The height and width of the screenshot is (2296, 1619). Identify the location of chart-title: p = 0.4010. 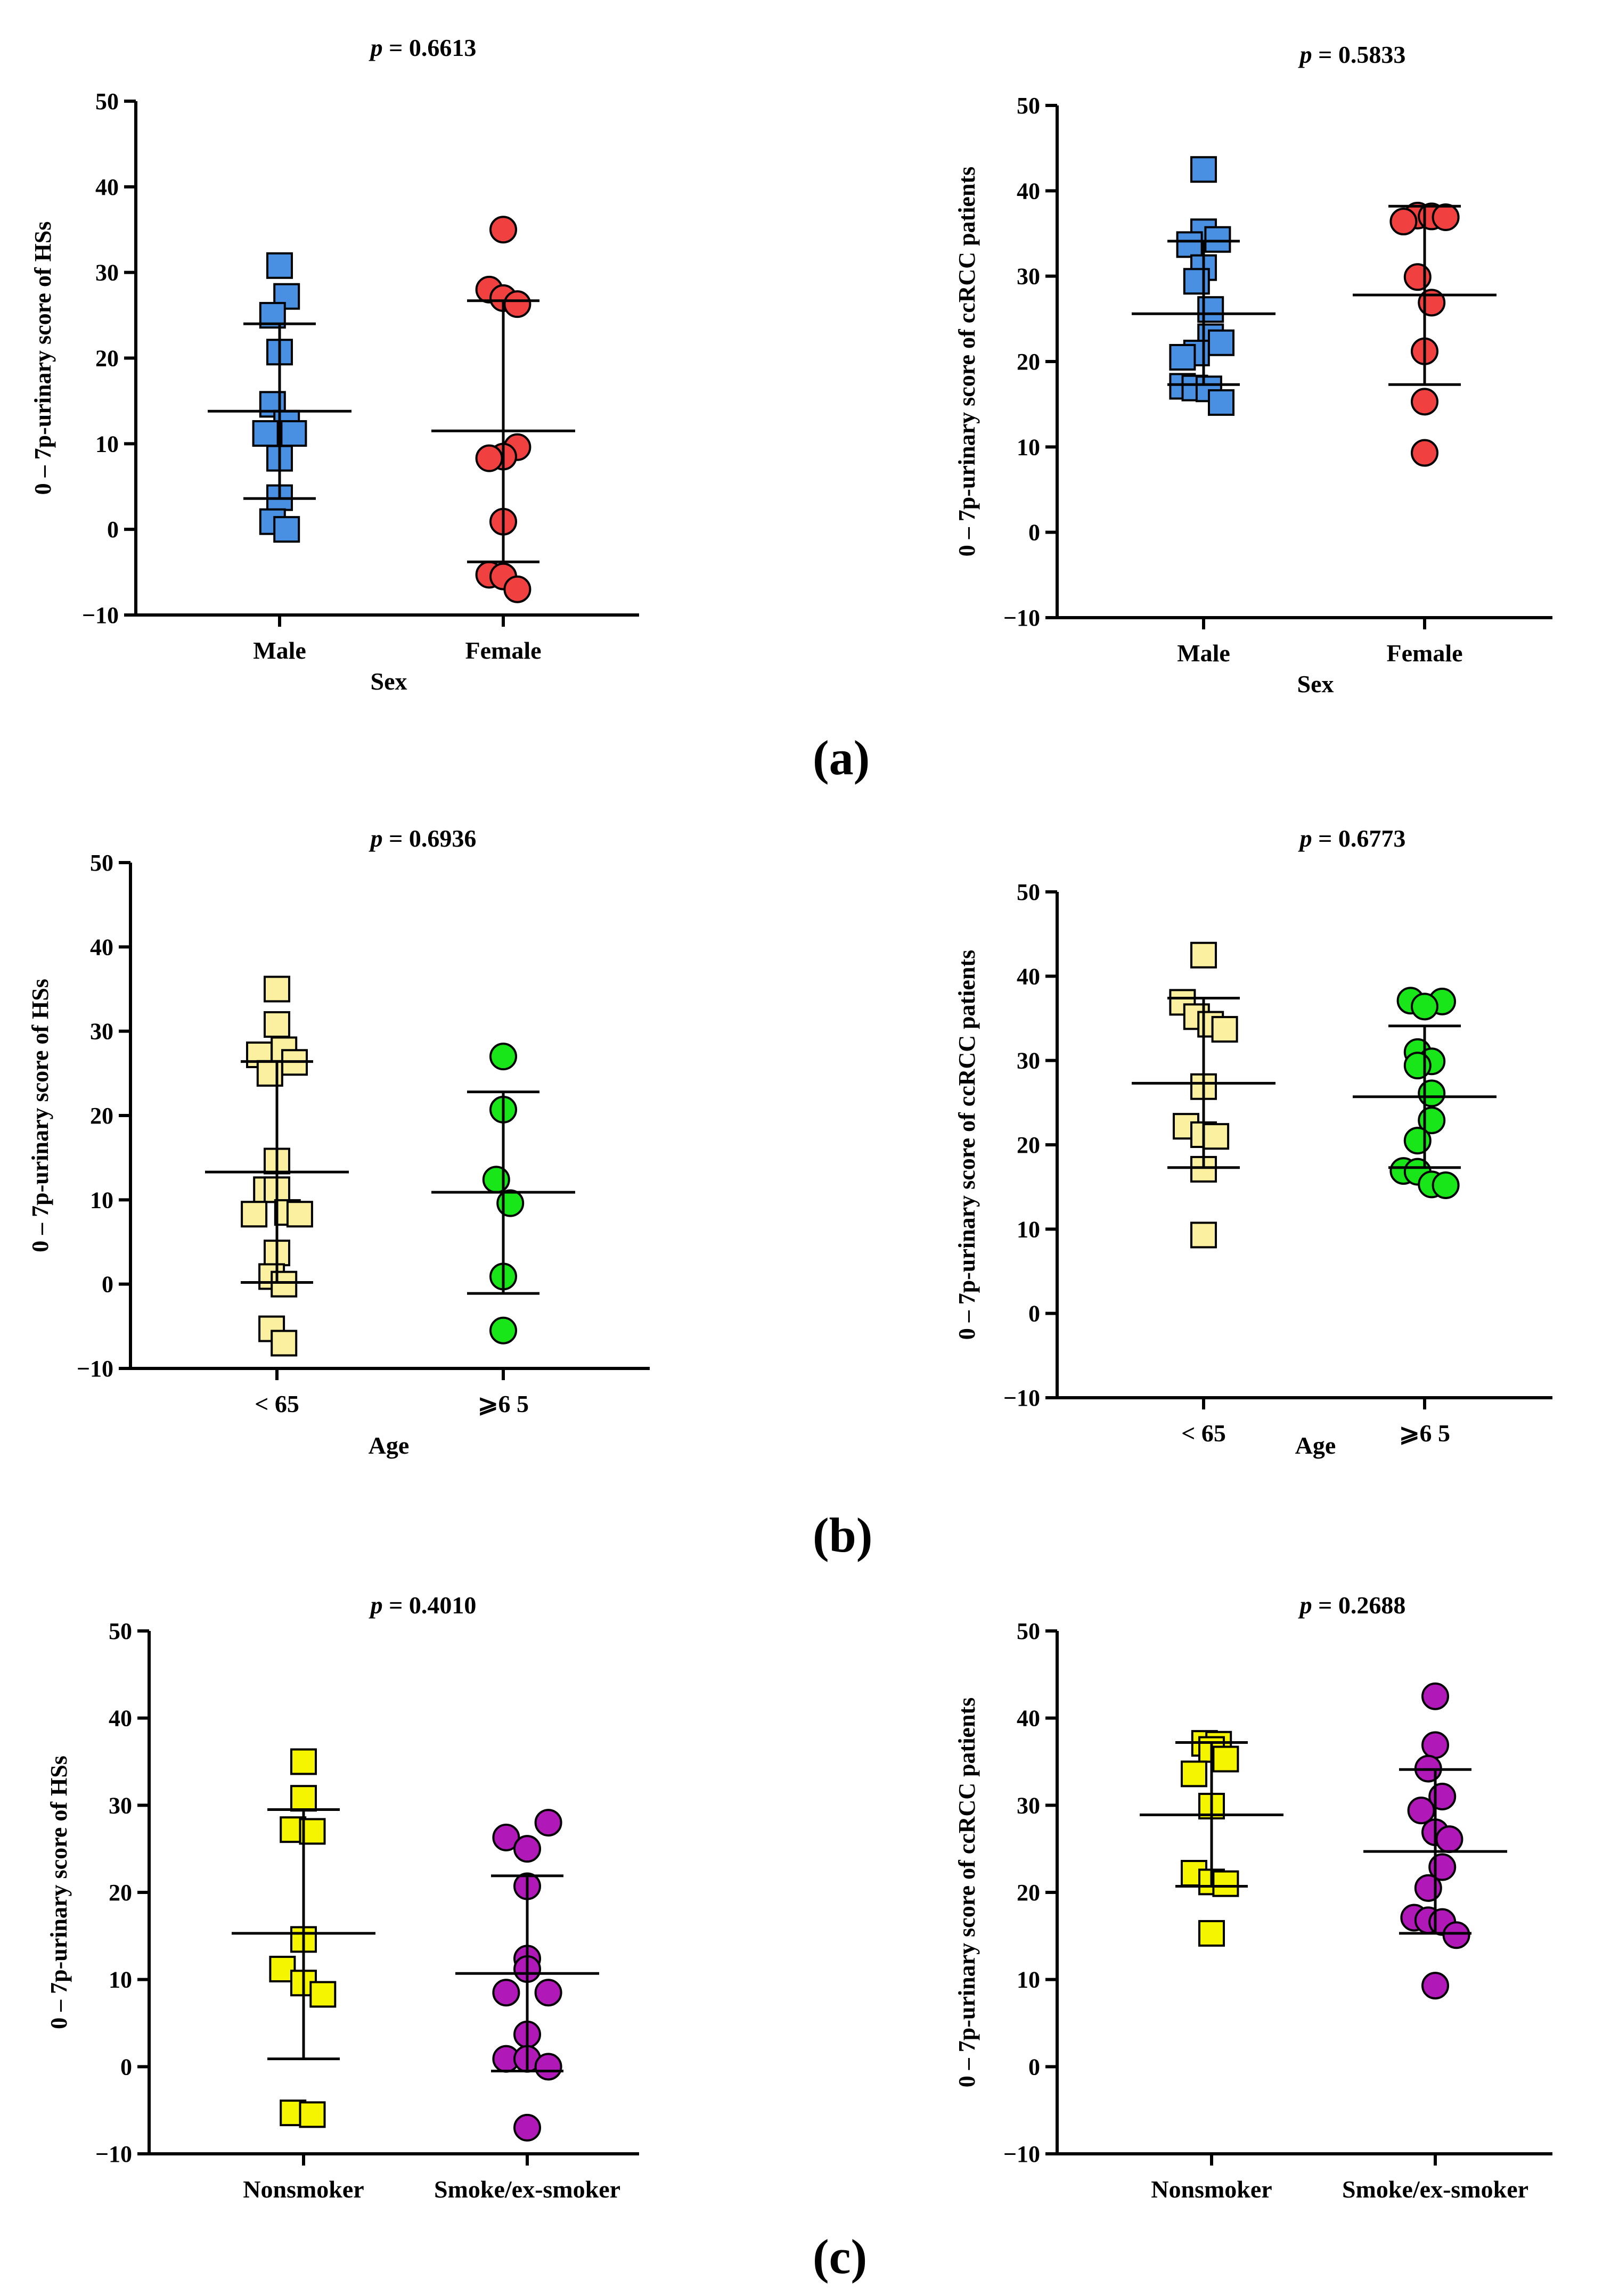
(423, 1605).